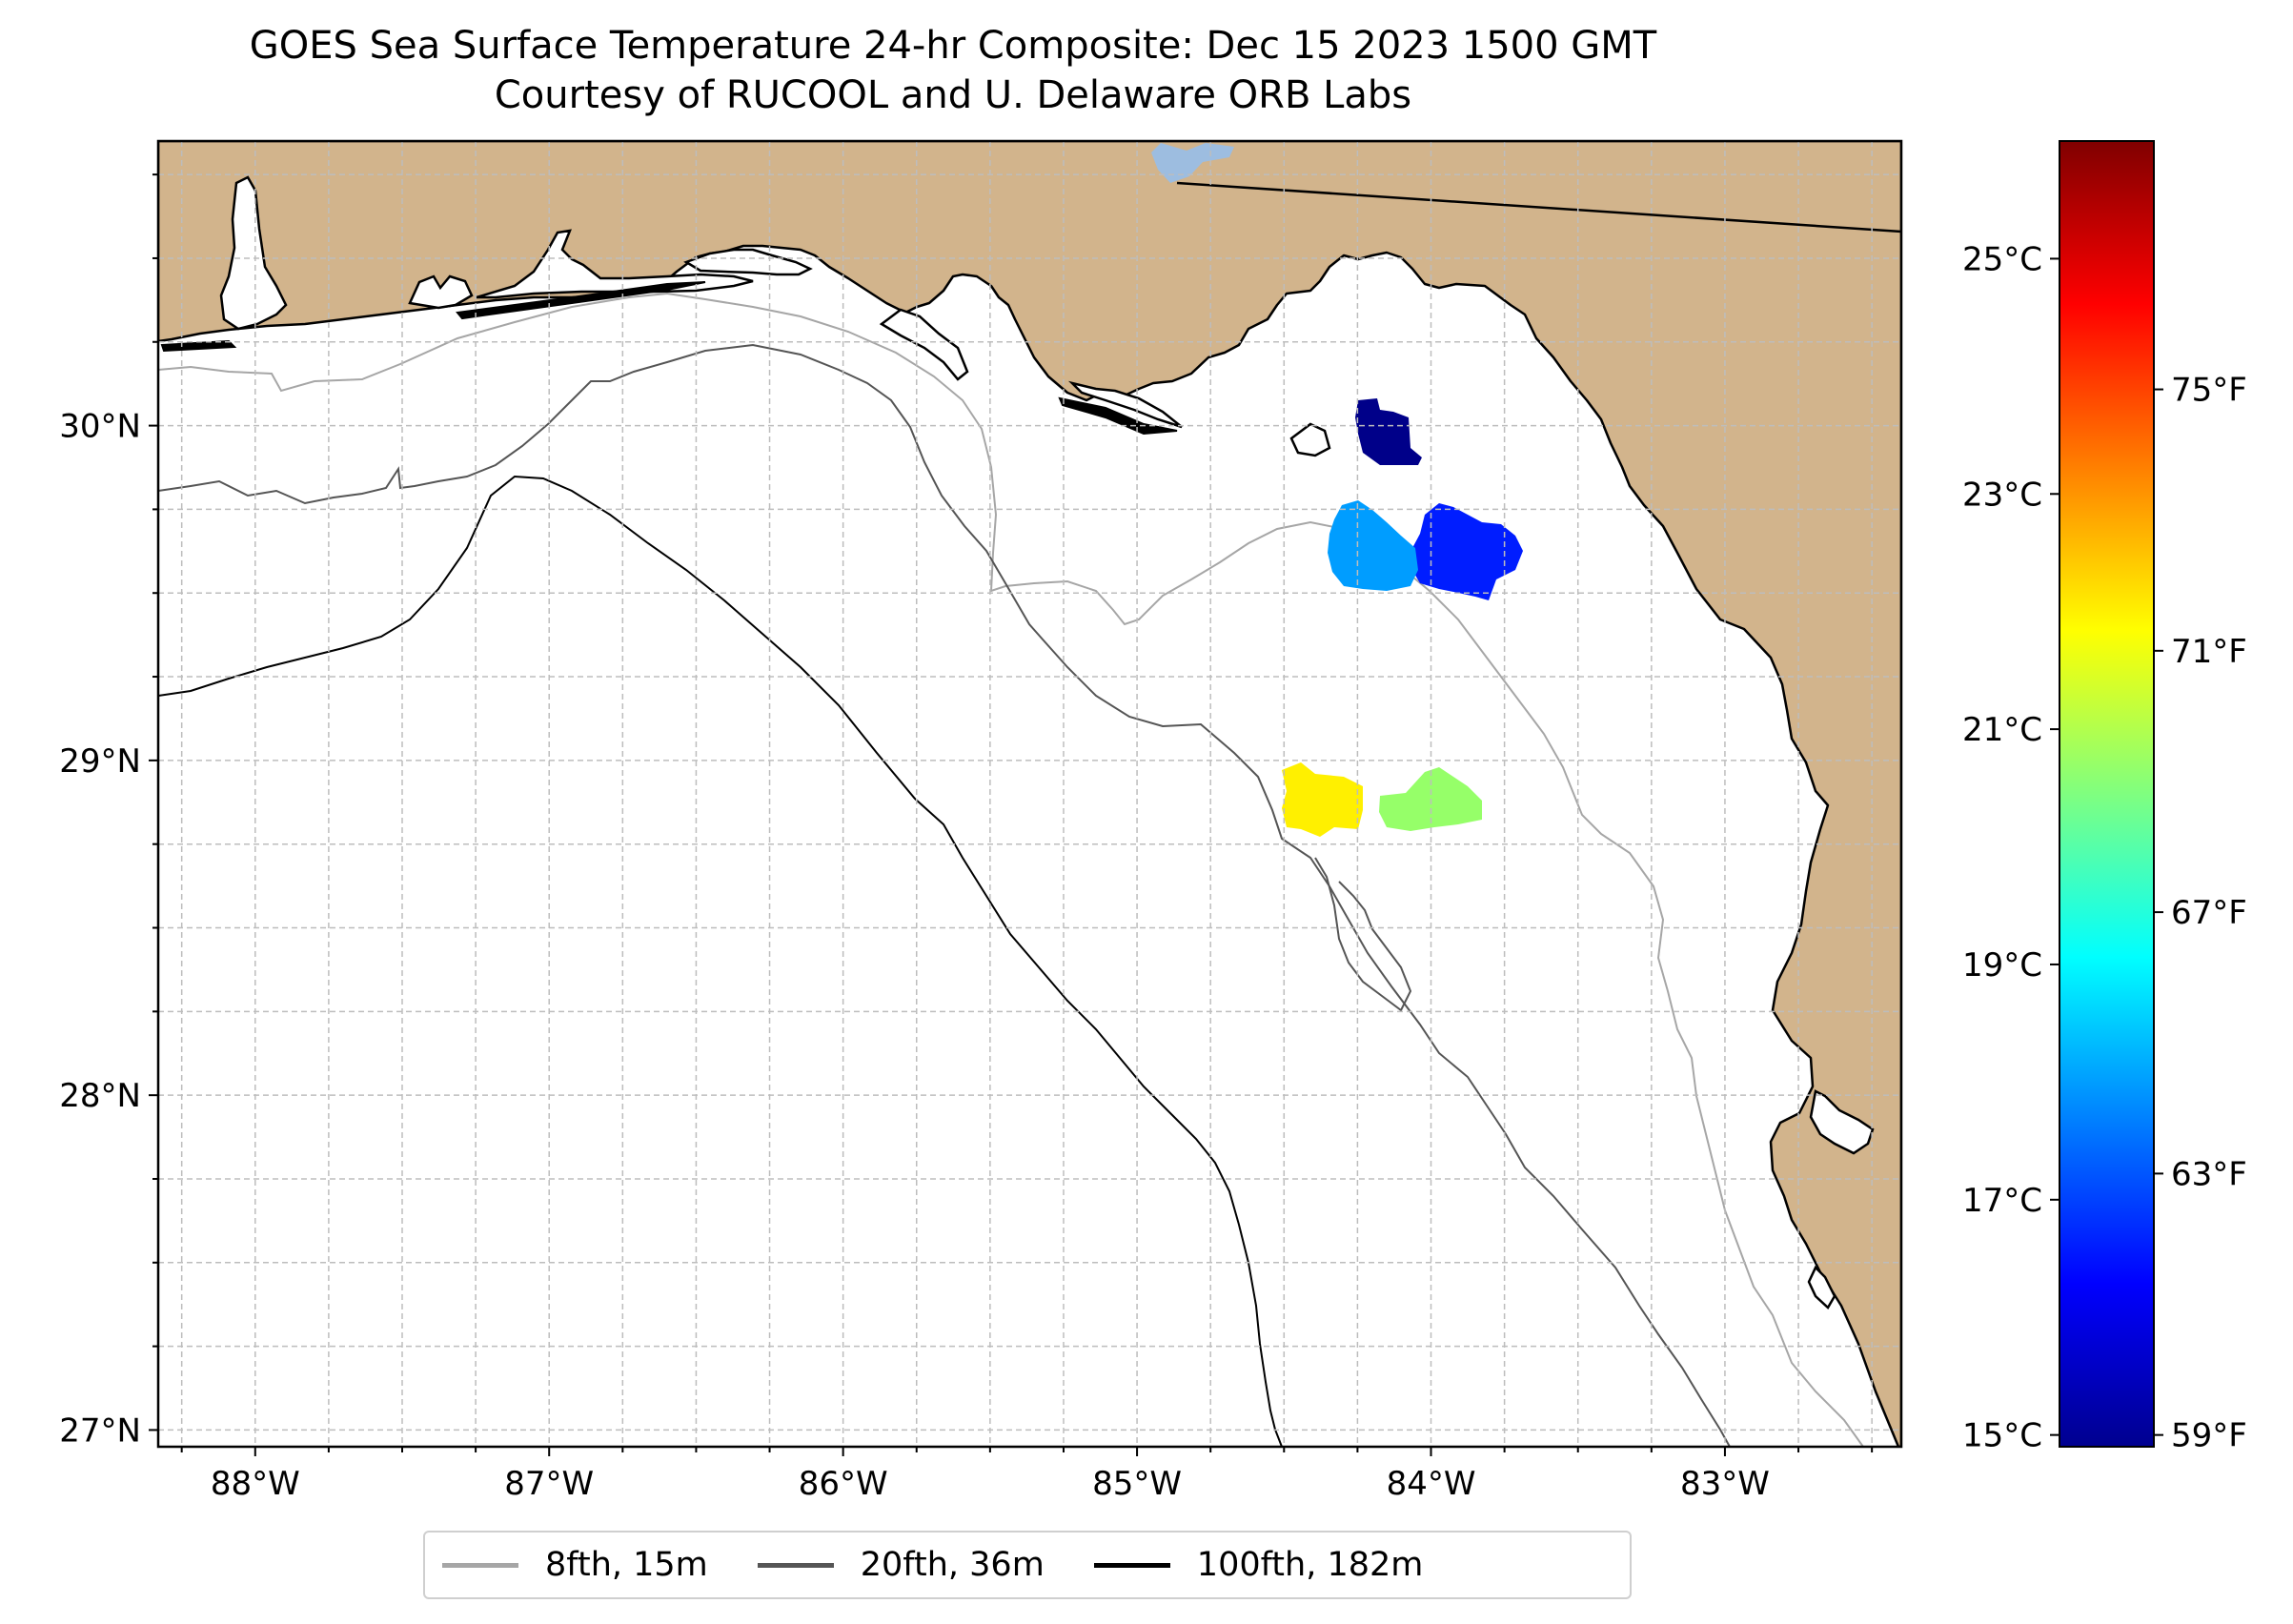  I want to click on colorbar-f-label: 67°F, so click(2209, 913).